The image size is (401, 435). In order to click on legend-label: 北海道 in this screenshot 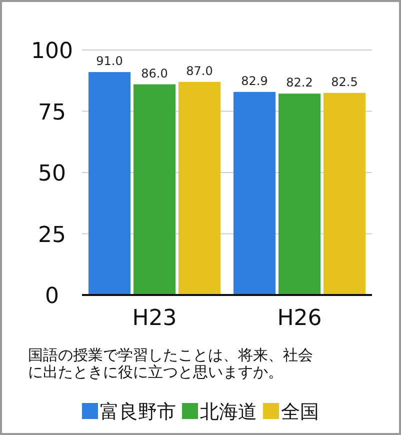, I will do `click(228, 412)`.